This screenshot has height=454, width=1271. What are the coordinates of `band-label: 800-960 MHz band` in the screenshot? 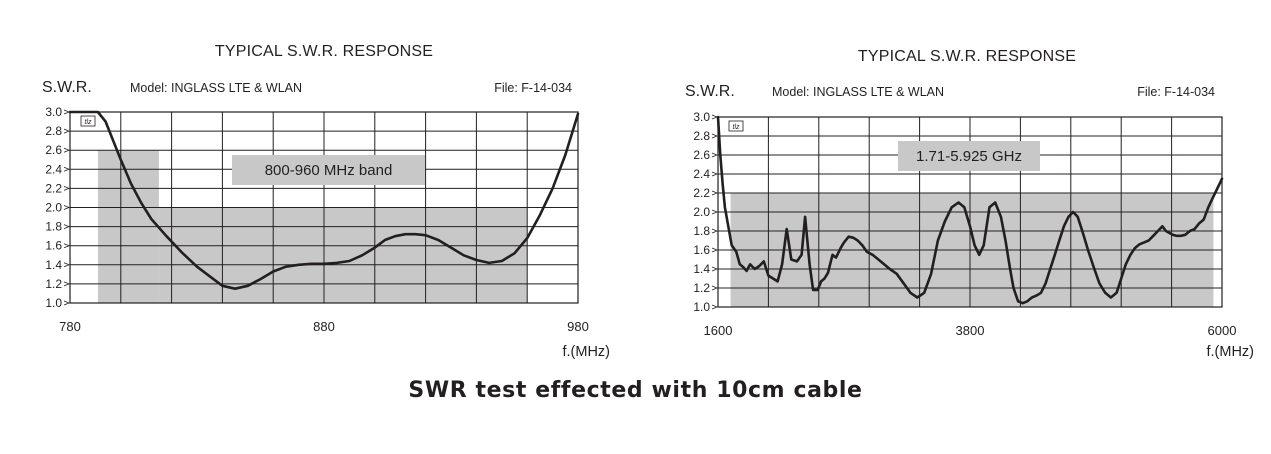 It's located at (329, 170).